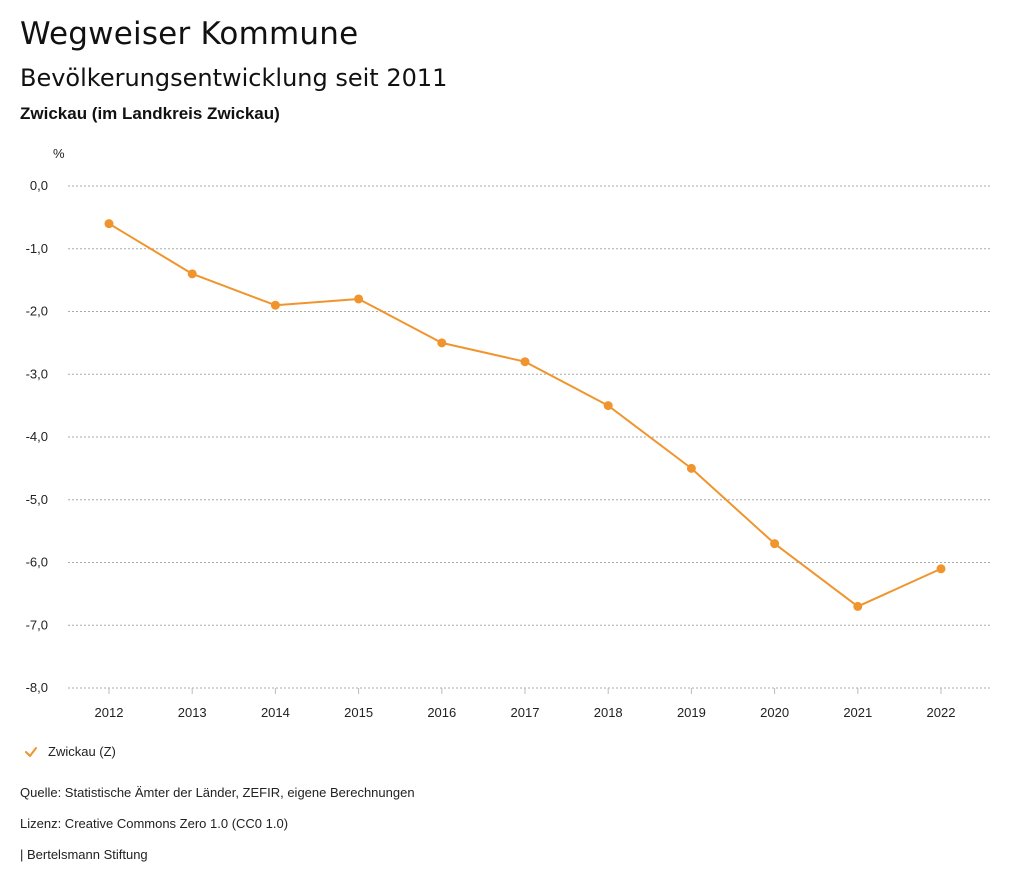 The image size is (1024, 888). What do you see at coordinates (37, 624) in the screenshot?
I see `y-tick-label: -7,0` at bounding box center [37, 624].